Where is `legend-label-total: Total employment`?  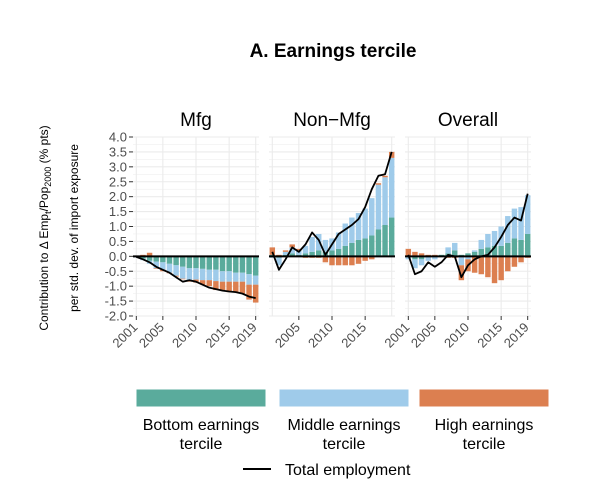 legend-label-total: Total employment is located at coordinates (348, 470).